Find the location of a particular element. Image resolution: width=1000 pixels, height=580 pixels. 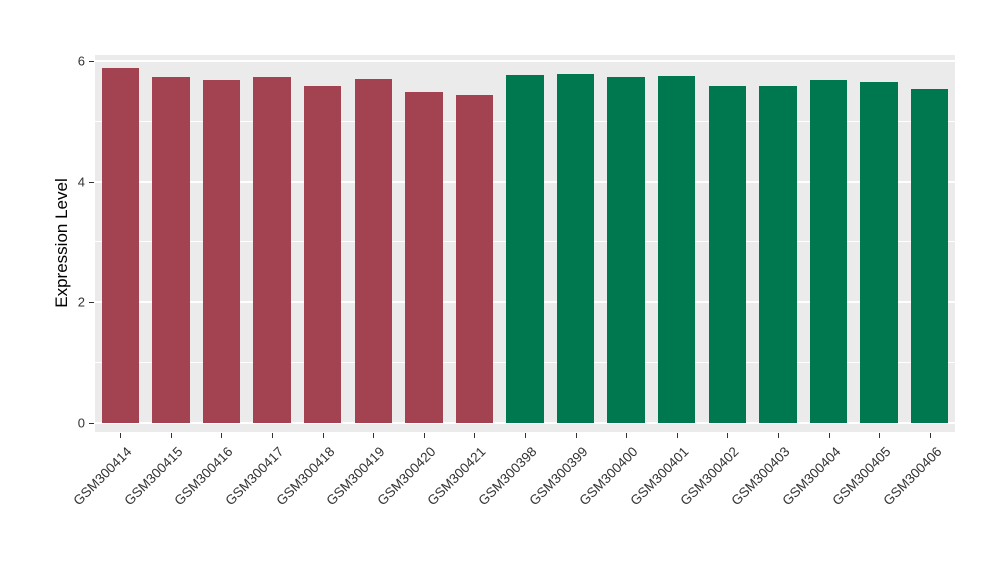

y-tick-label: 4 is located at coordinates (81, 182).